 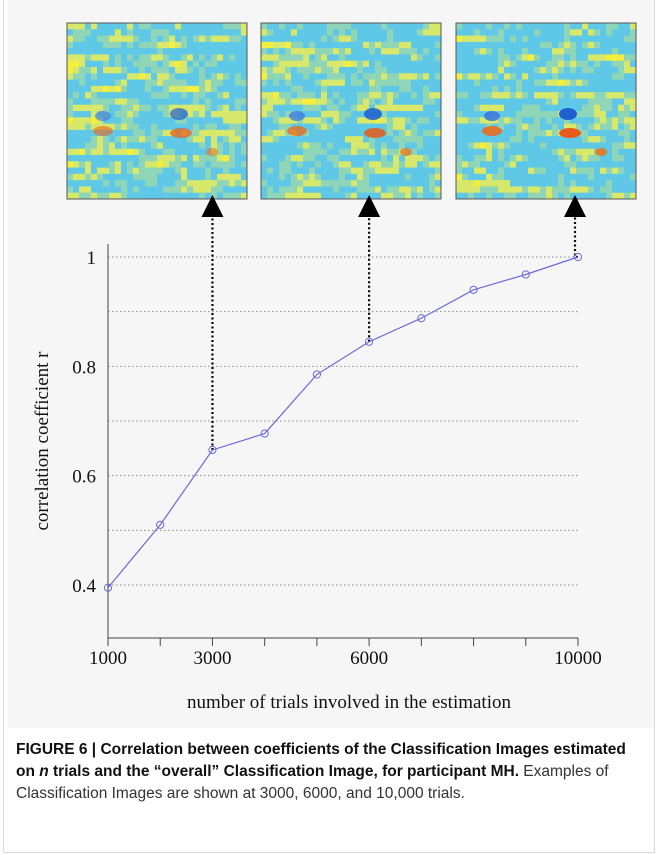 I want to click on y-tick-label: 1, so click(x=92, y=258).